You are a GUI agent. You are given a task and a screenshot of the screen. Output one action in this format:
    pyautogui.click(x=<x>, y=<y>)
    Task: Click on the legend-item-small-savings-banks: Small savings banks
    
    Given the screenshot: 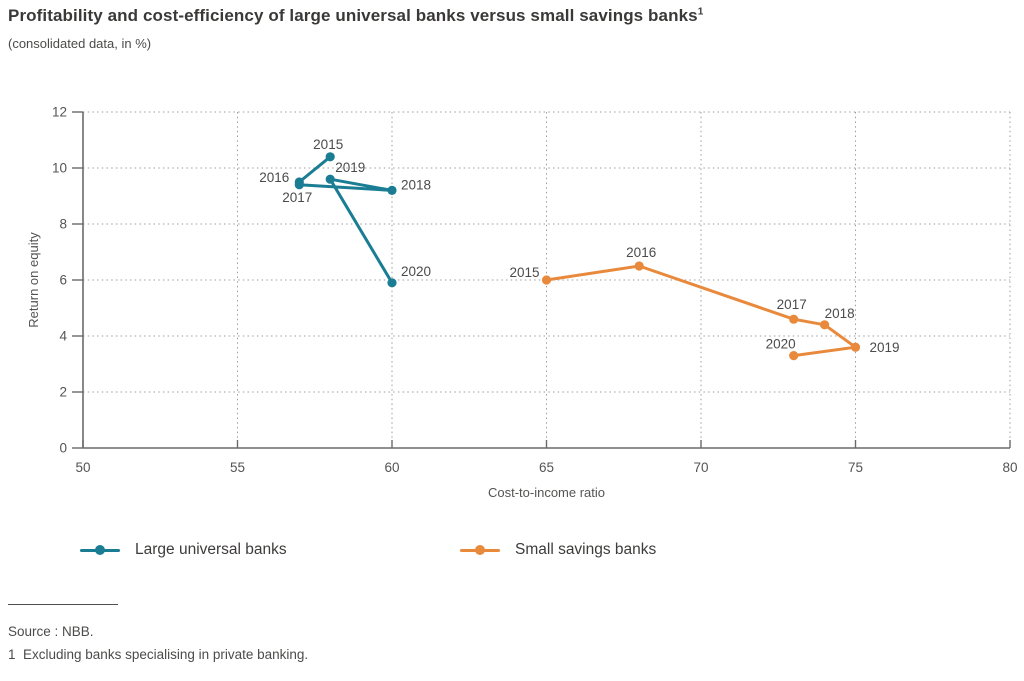 What is the action you would take?
    pyautogui.click(x=558, y=550)
    